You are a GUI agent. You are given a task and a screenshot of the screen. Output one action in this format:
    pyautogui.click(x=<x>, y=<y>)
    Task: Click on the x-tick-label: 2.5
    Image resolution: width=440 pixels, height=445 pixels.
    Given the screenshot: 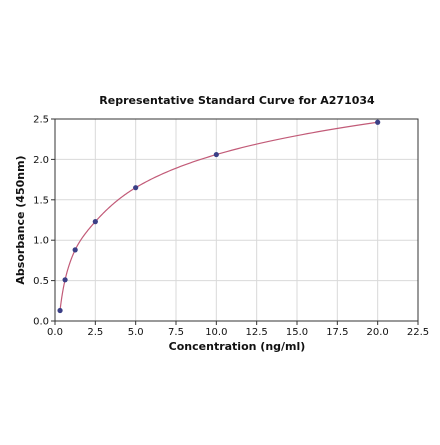 What is the action you would take?
    pyautogui.click(x=95, y=332)
    